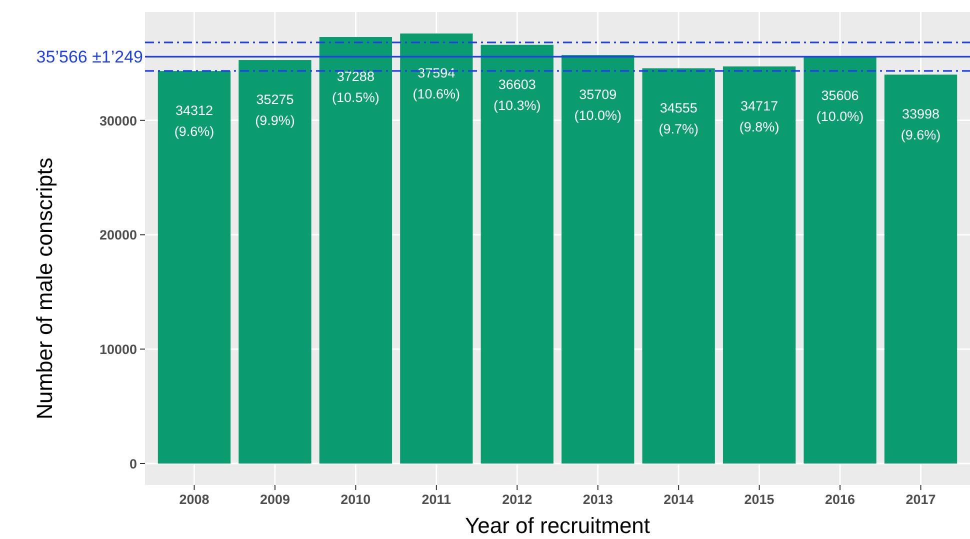 The height and width of the screenshot is (539, 970). I want to click on data-label: 34717 (9.8%), so click(759, 116).